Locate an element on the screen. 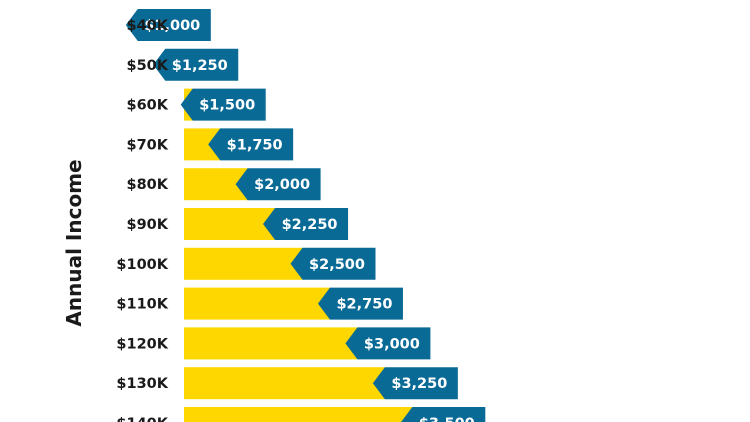  category-label: $80K is located at coordinates (147, 185).